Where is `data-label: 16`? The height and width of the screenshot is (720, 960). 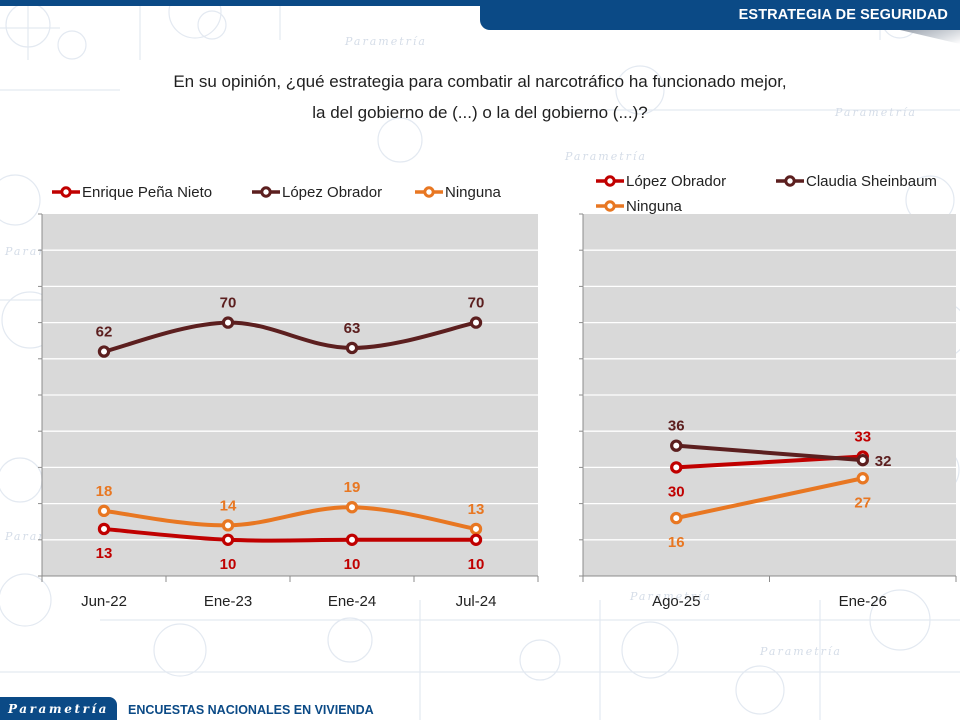 data-label: 16 is located at coordinates (676, 542).